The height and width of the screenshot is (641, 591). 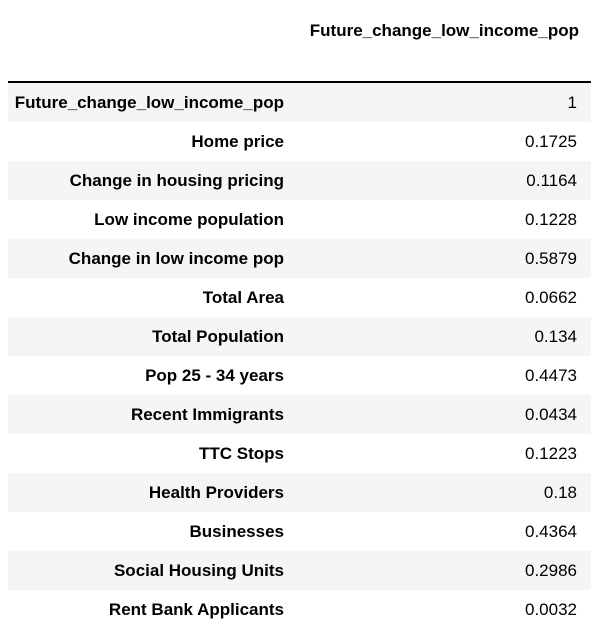 What do you see at coordinates (299, 102) in the screenshot?
I see `table-row: Future_change_low_income_pop 1` at bounding box center [299, 102].